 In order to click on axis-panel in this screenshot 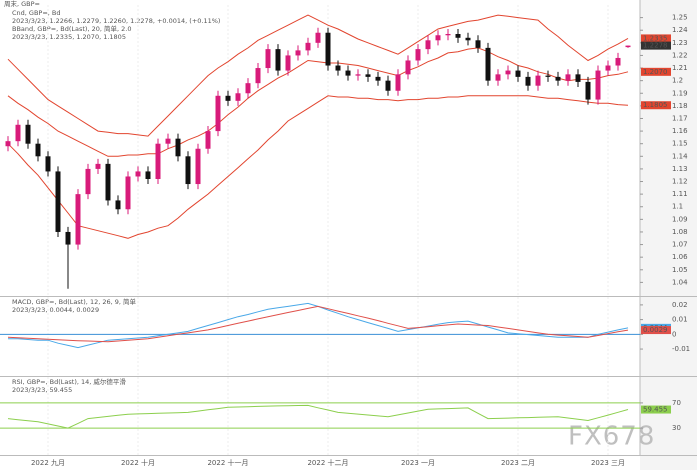, I will do `click(668, 235)`.